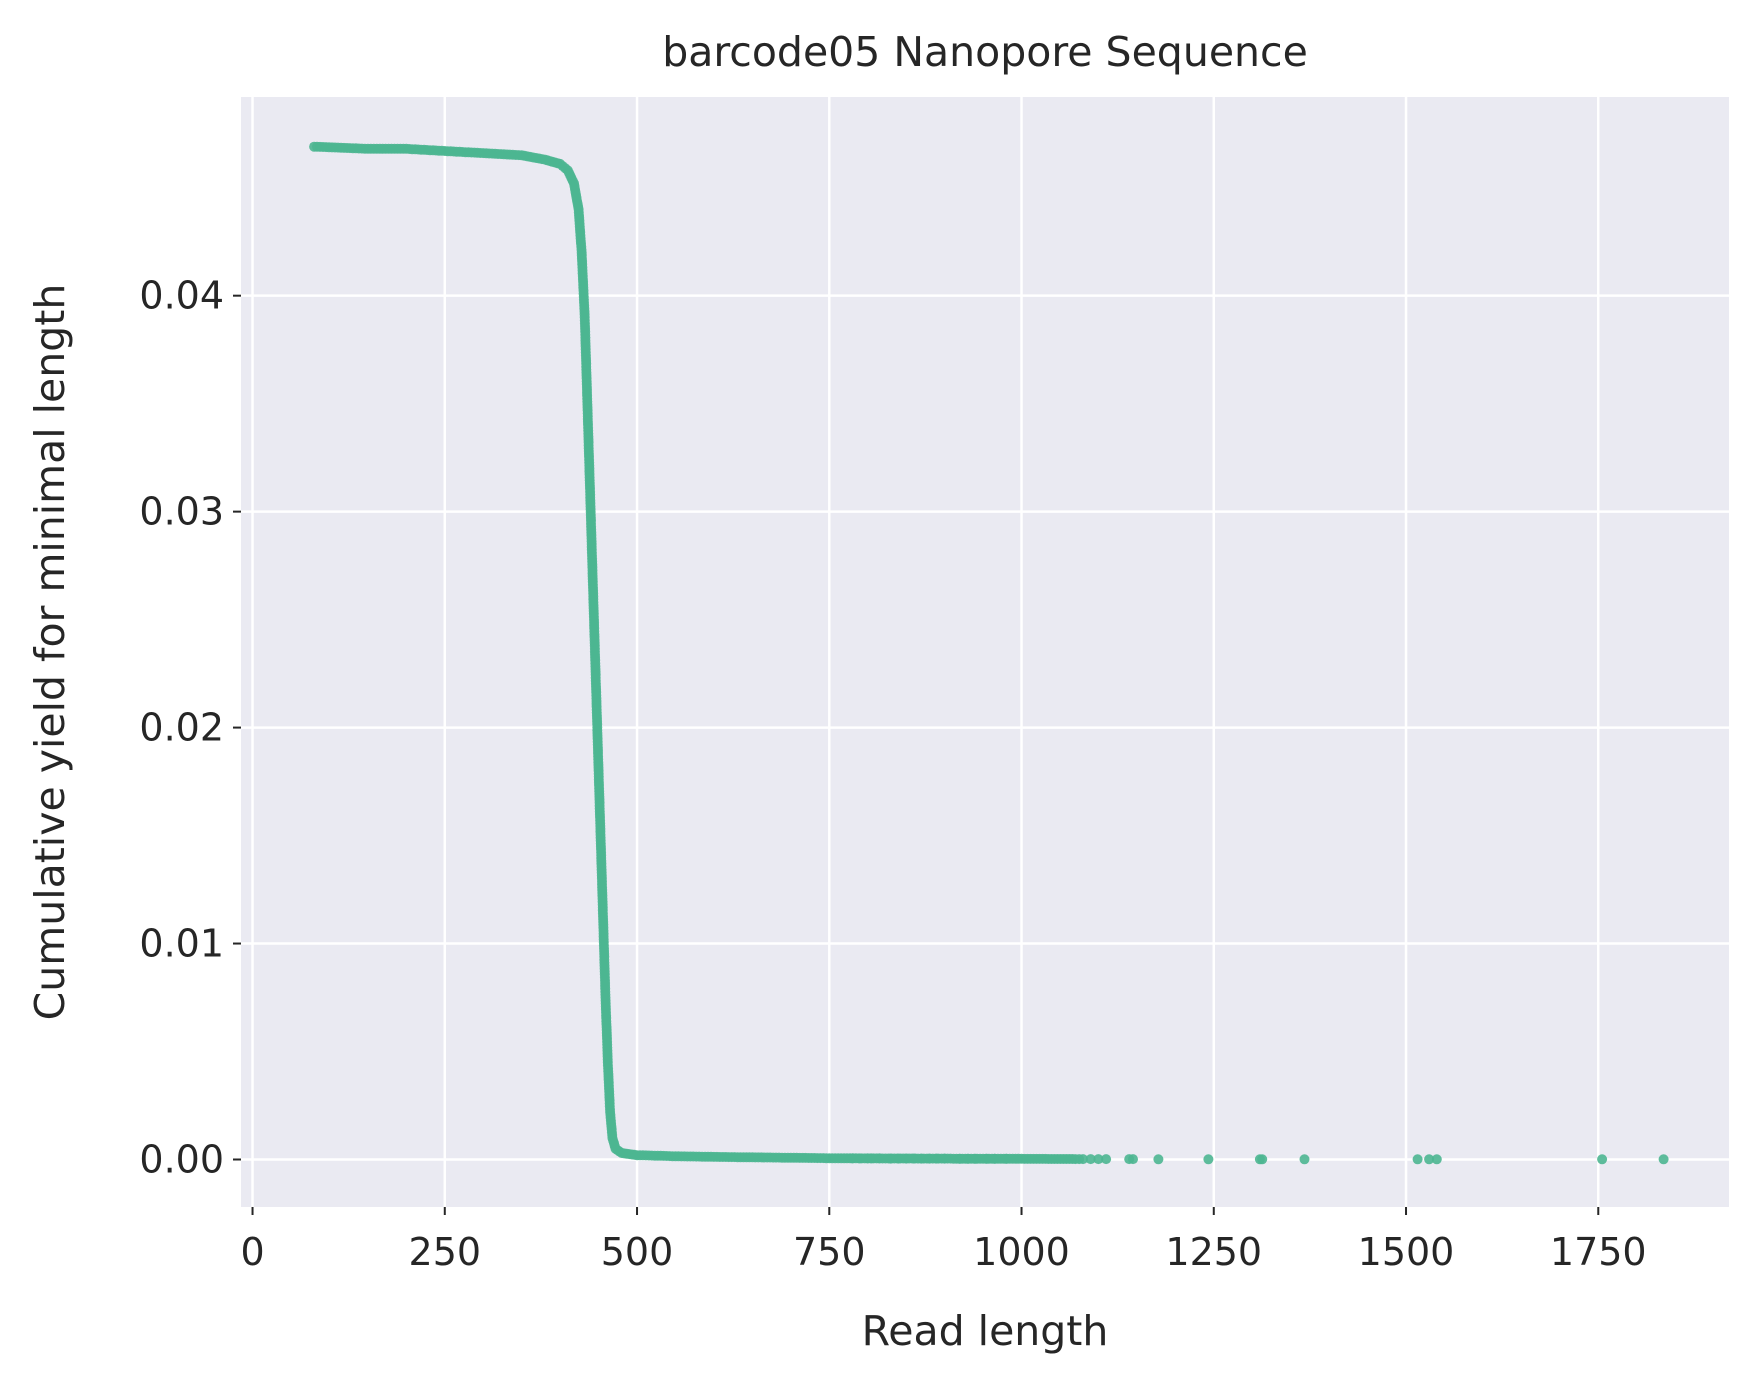  Describe the element at coordinates (181, 944) in the screenshot. I see `y-tick-label: 0.01` at that location.